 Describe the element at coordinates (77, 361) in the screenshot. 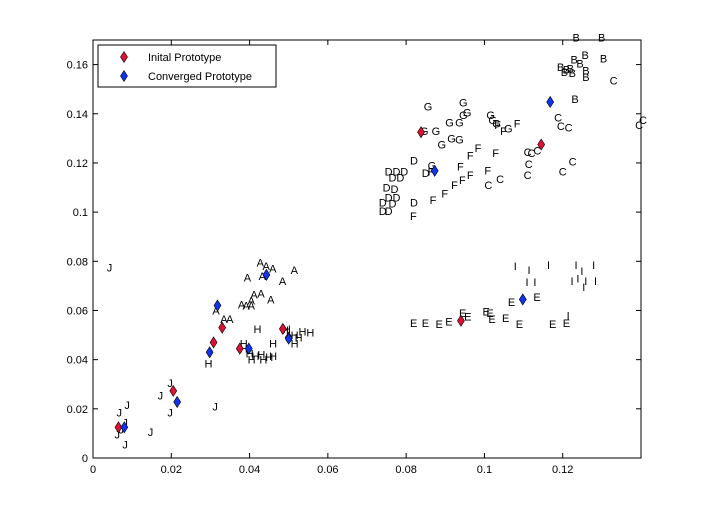

I see `y-tick-label: 0.04` at that location.